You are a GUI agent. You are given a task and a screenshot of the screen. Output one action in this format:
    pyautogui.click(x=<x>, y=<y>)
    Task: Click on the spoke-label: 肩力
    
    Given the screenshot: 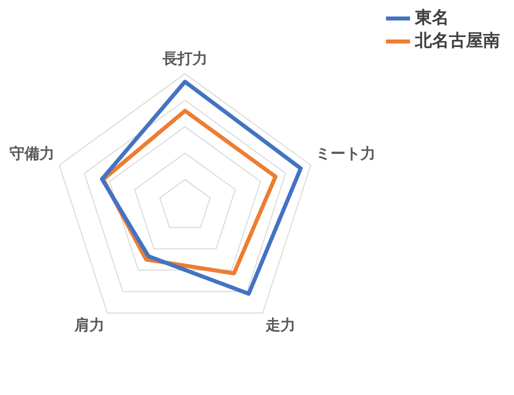 What is the action you would take?
    pyautogui.click(x=88, y=325)
    